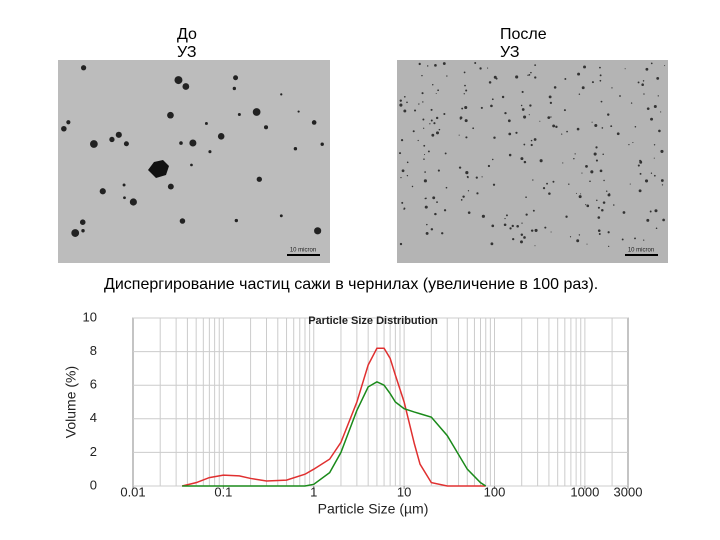 Image resolution: width=720 pixels, height=540 pixels. What do you see at coordinates (532, 161) in the screenshot?
I see `micrograph-after` at bounding box center [532, 161].